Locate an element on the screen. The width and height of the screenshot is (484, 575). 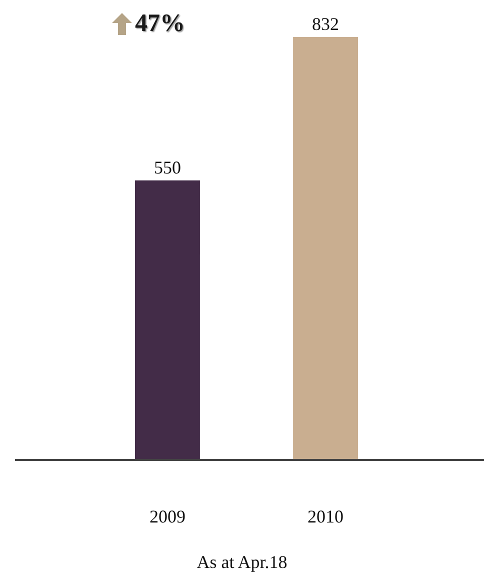
text: As at Apr.18 is located at coordinates (242, 562).